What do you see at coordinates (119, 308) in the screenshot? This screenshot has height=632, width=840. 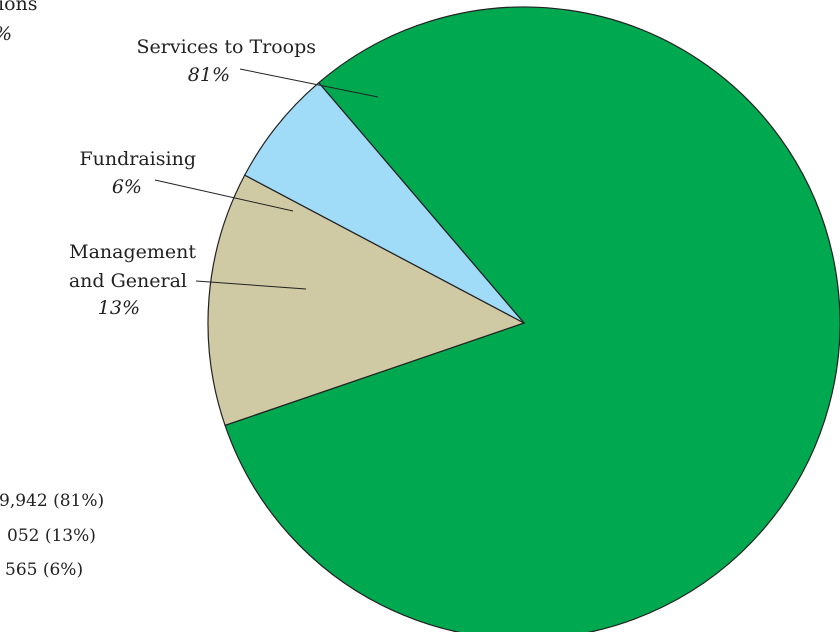 I see `slice-pct-management: 13%` at bounding box center [119, 308].